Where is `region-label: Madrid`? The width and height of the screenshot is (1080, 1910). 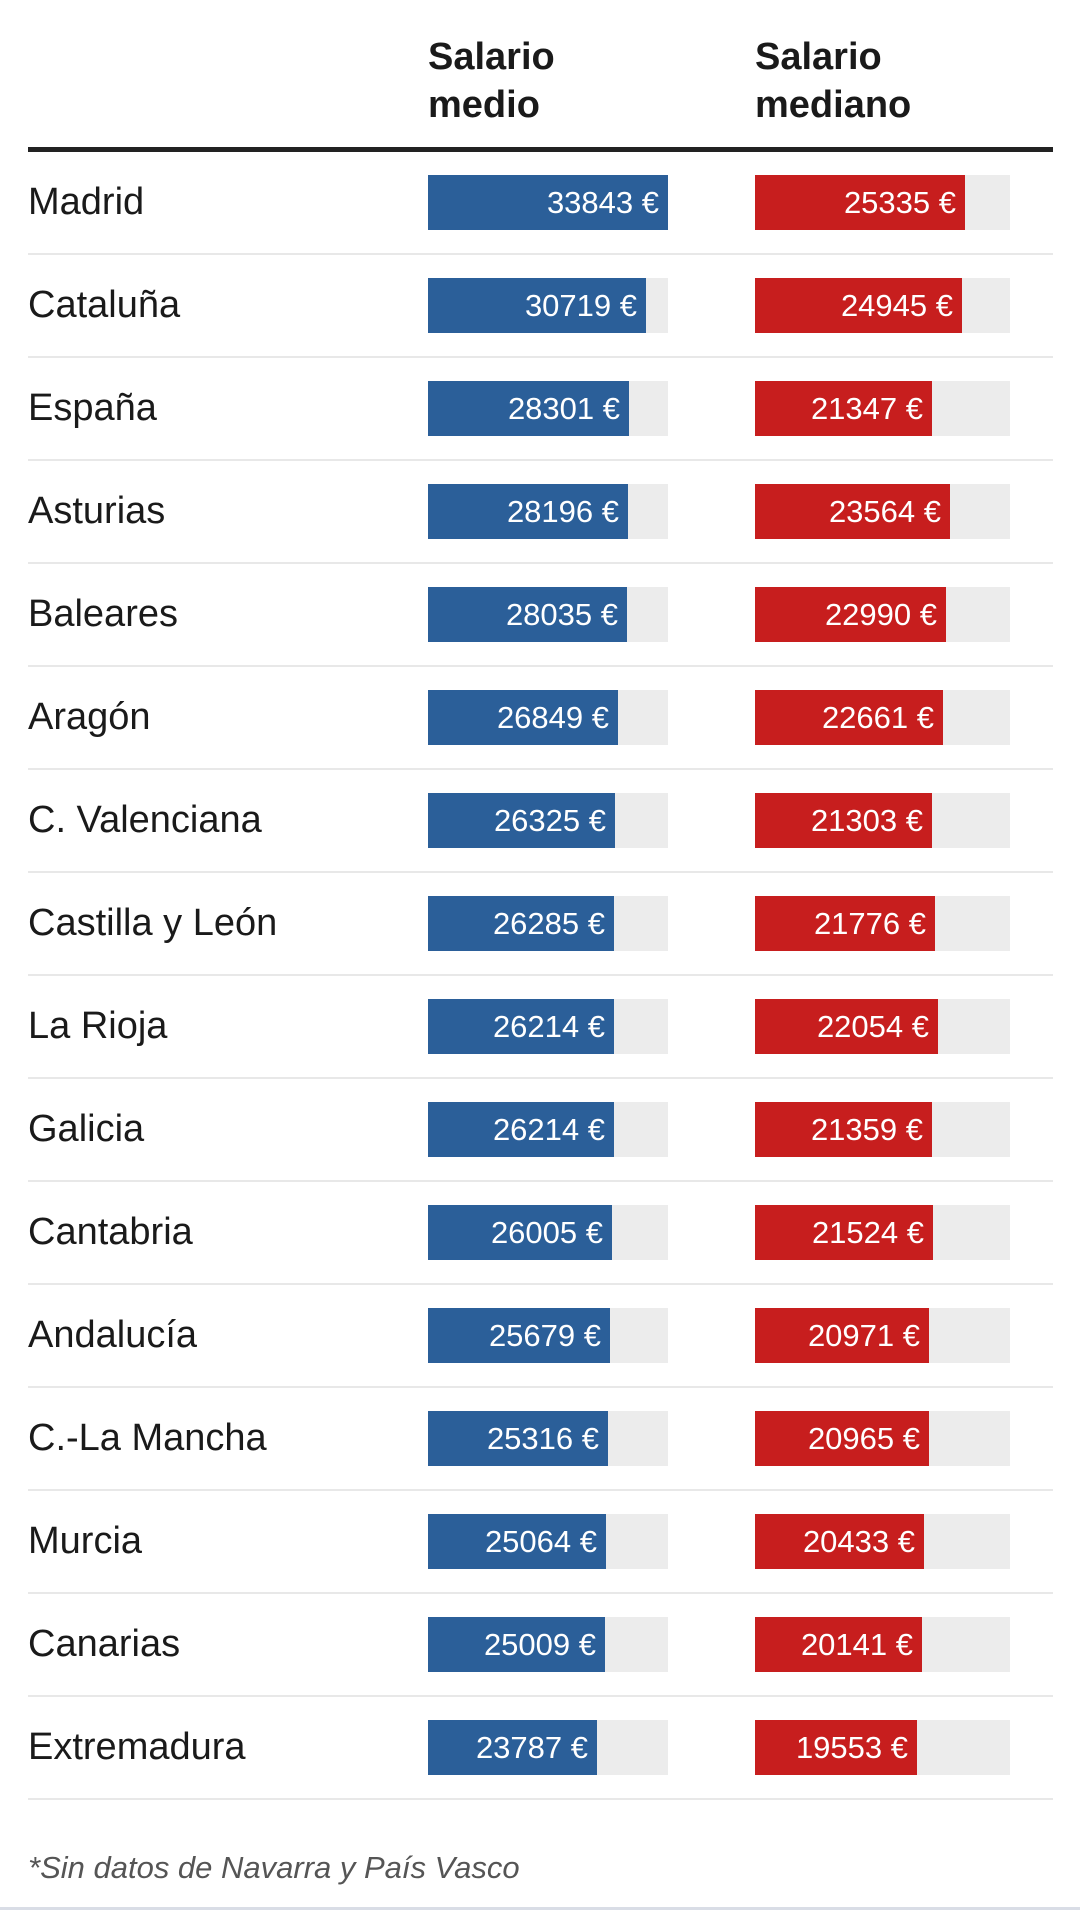
region-label: Madrid is located at coordinates (86, 202).